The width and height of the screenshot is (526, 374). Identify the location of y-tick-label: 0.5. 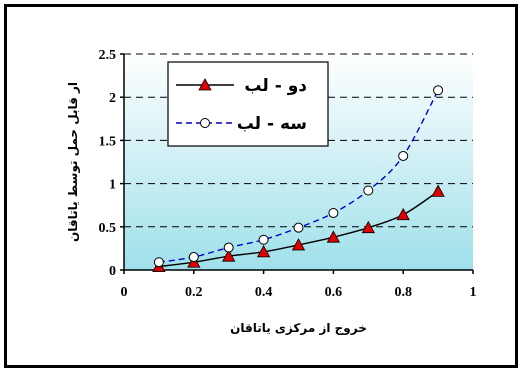
(108, 228).